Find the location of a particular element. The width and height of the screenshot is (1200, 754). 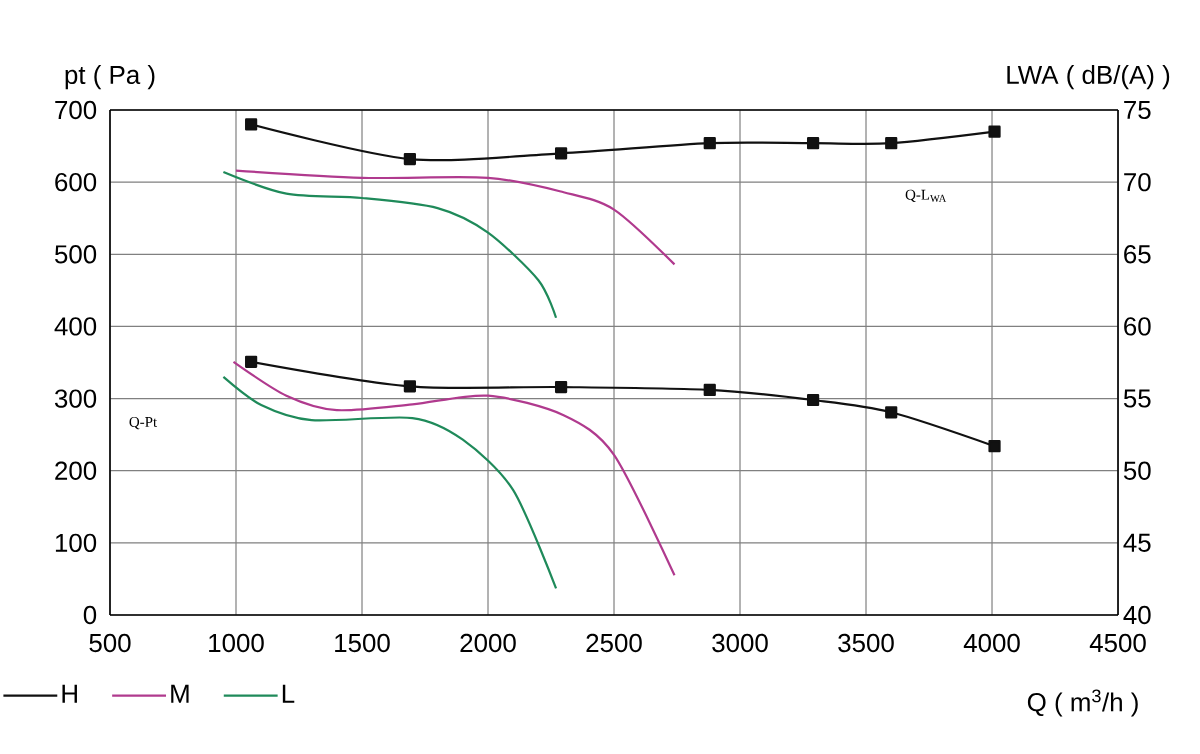

y-tick-label: 100 is located at coordinates (76, 543).